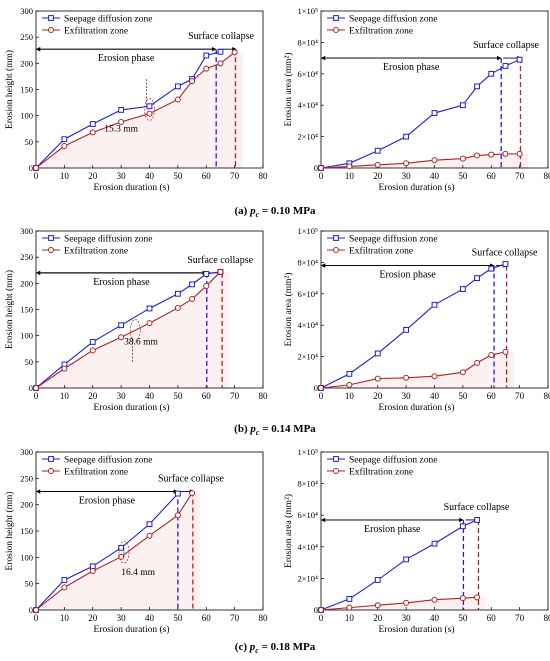 The height and width of the screenshot is (661, 550). What do you see at coordinates (275, 430) in the screenshot?
I see `caption-b: (b) pc = 0.14 MPa` at bounding box center [275, 430].